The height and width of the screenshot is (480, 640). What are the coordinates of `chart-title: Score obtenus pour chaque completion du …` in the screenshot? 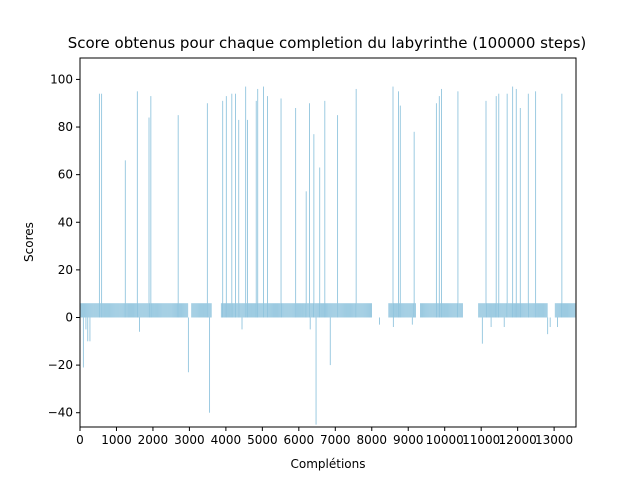 It's located at (327, 43).